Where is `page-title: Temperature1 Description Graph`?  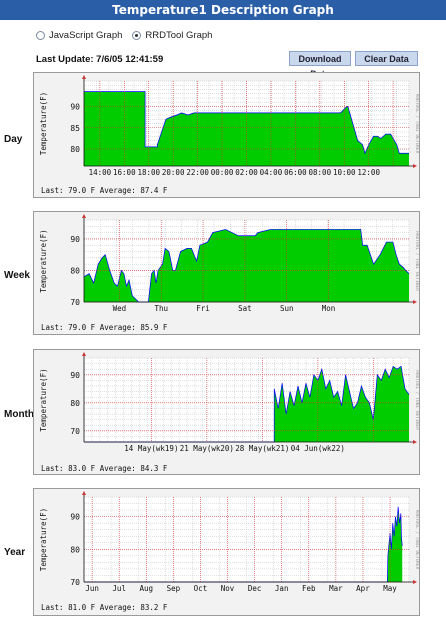
page-title: Temperature1 Description Graph is located at coordinates (223, 10).